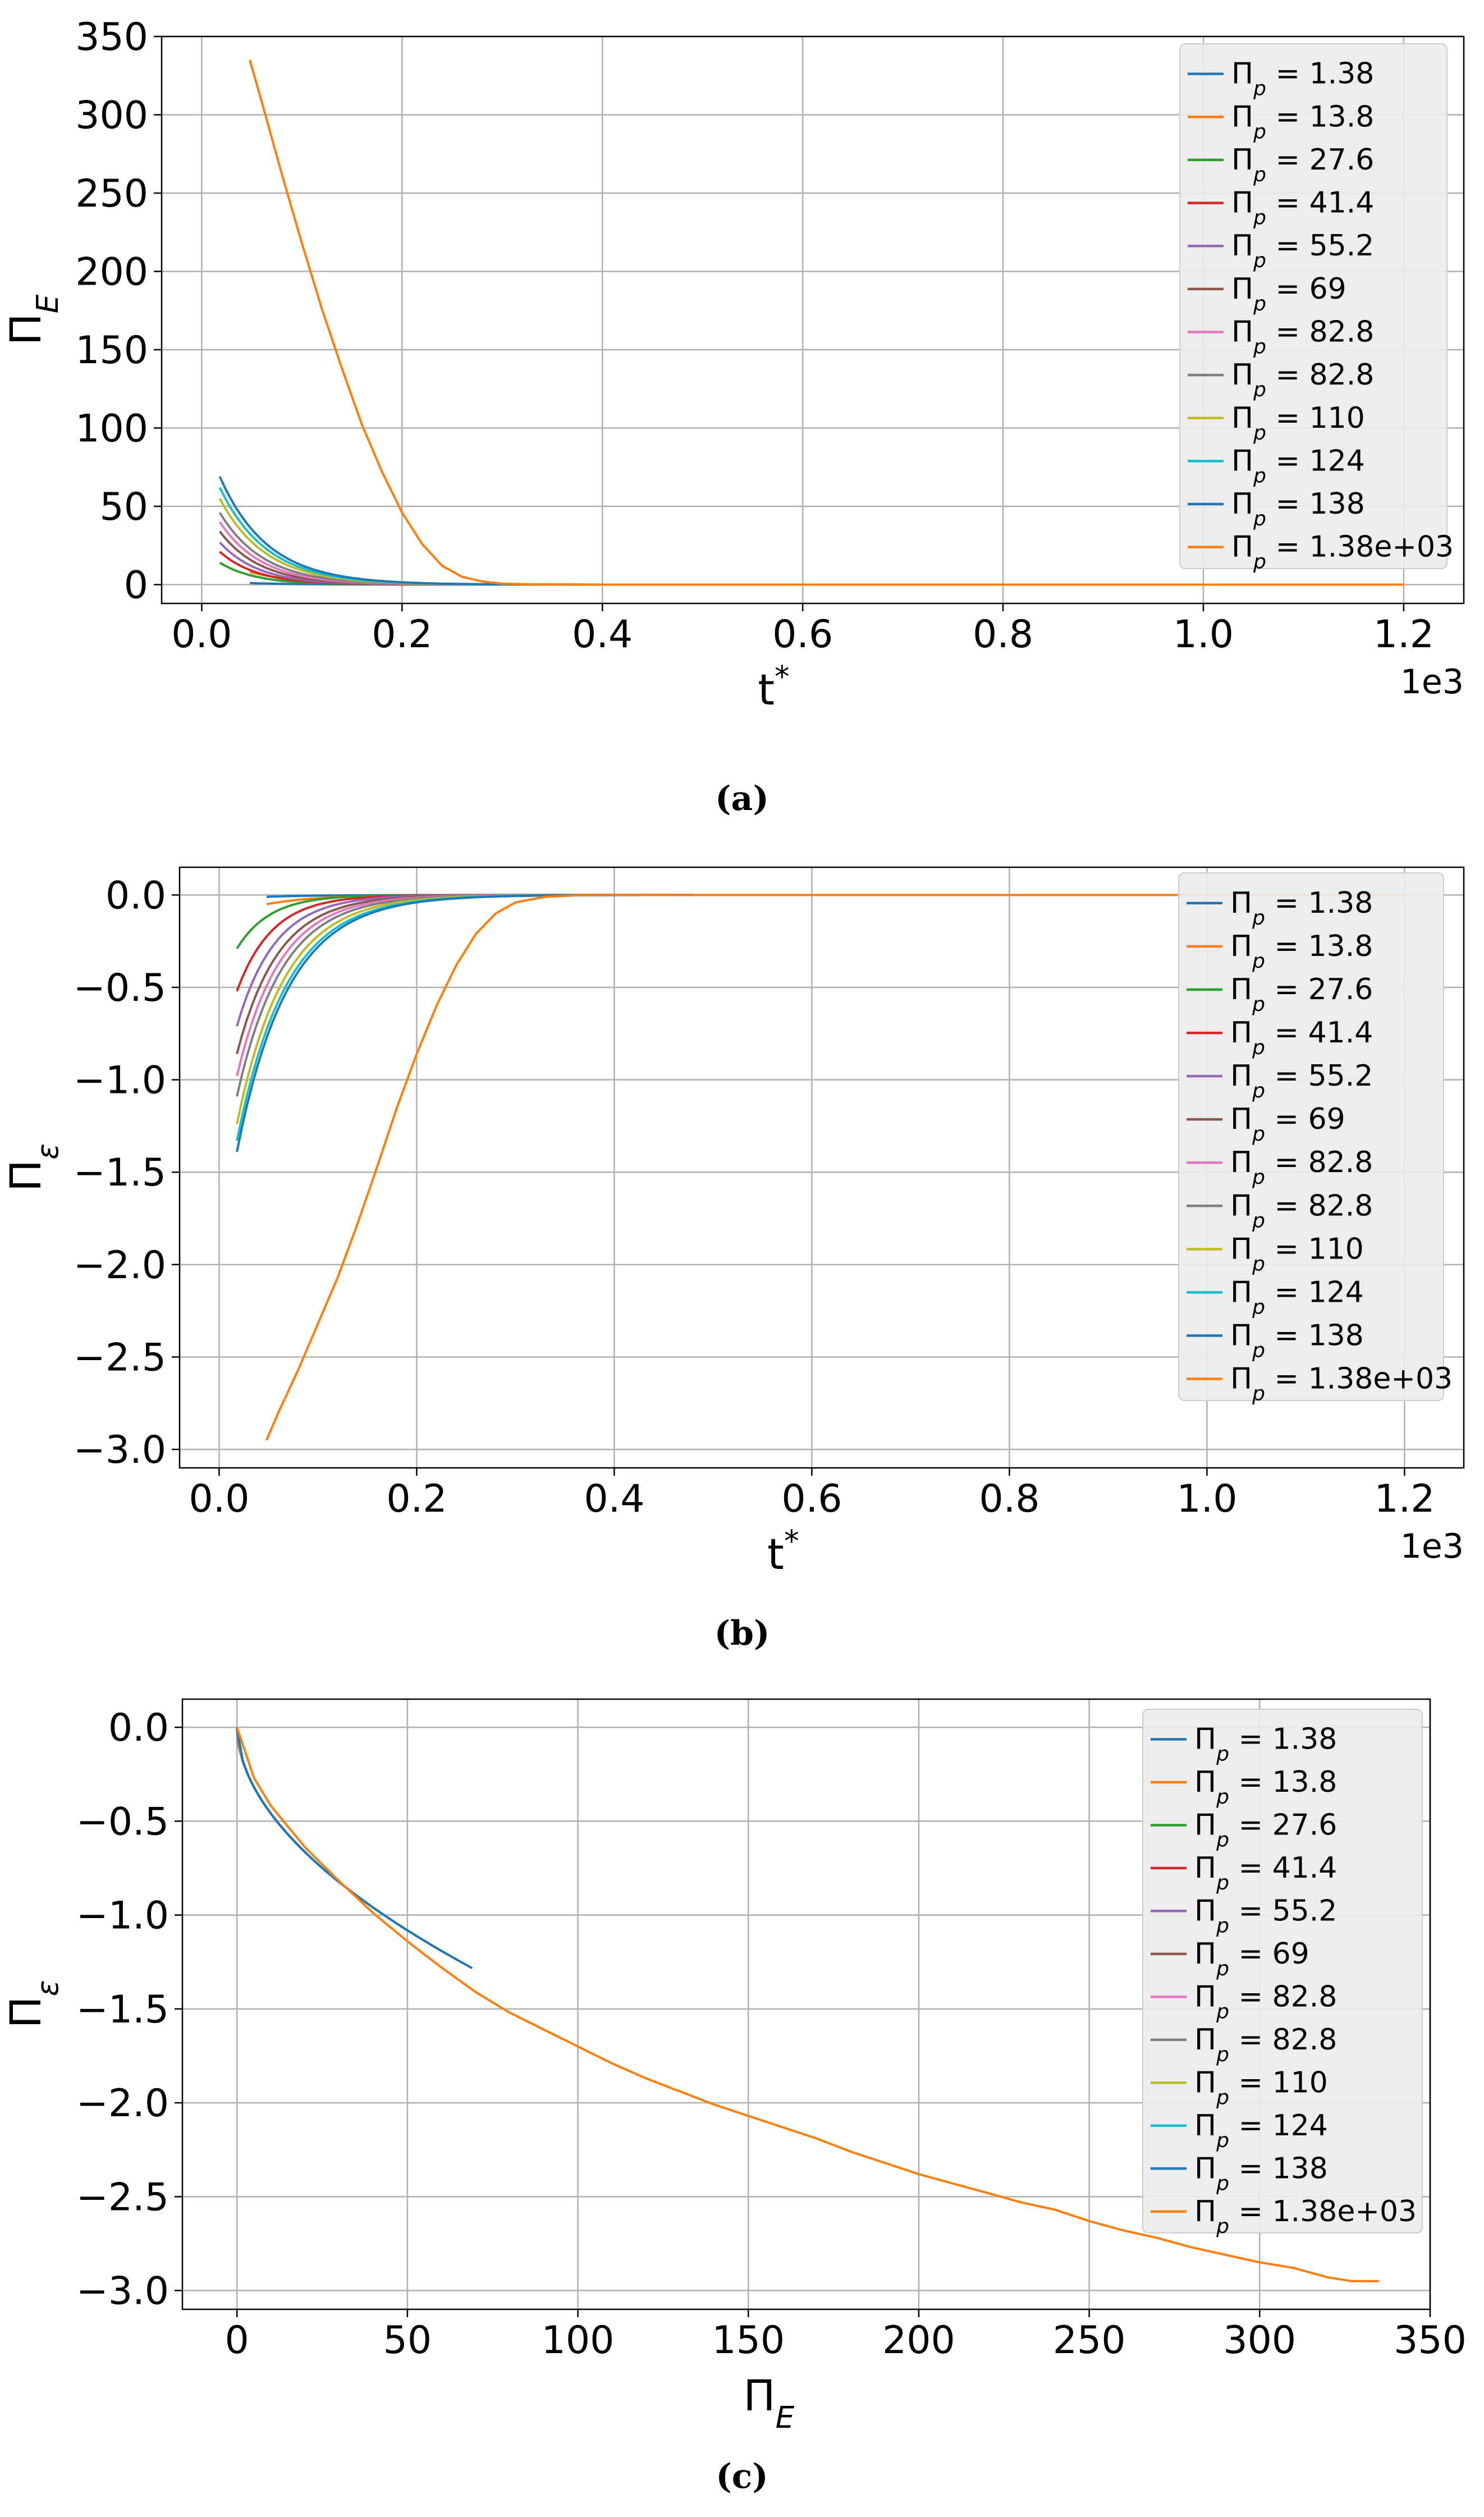  I want to click on ytick-label: −1.0, so click(123, 1916).